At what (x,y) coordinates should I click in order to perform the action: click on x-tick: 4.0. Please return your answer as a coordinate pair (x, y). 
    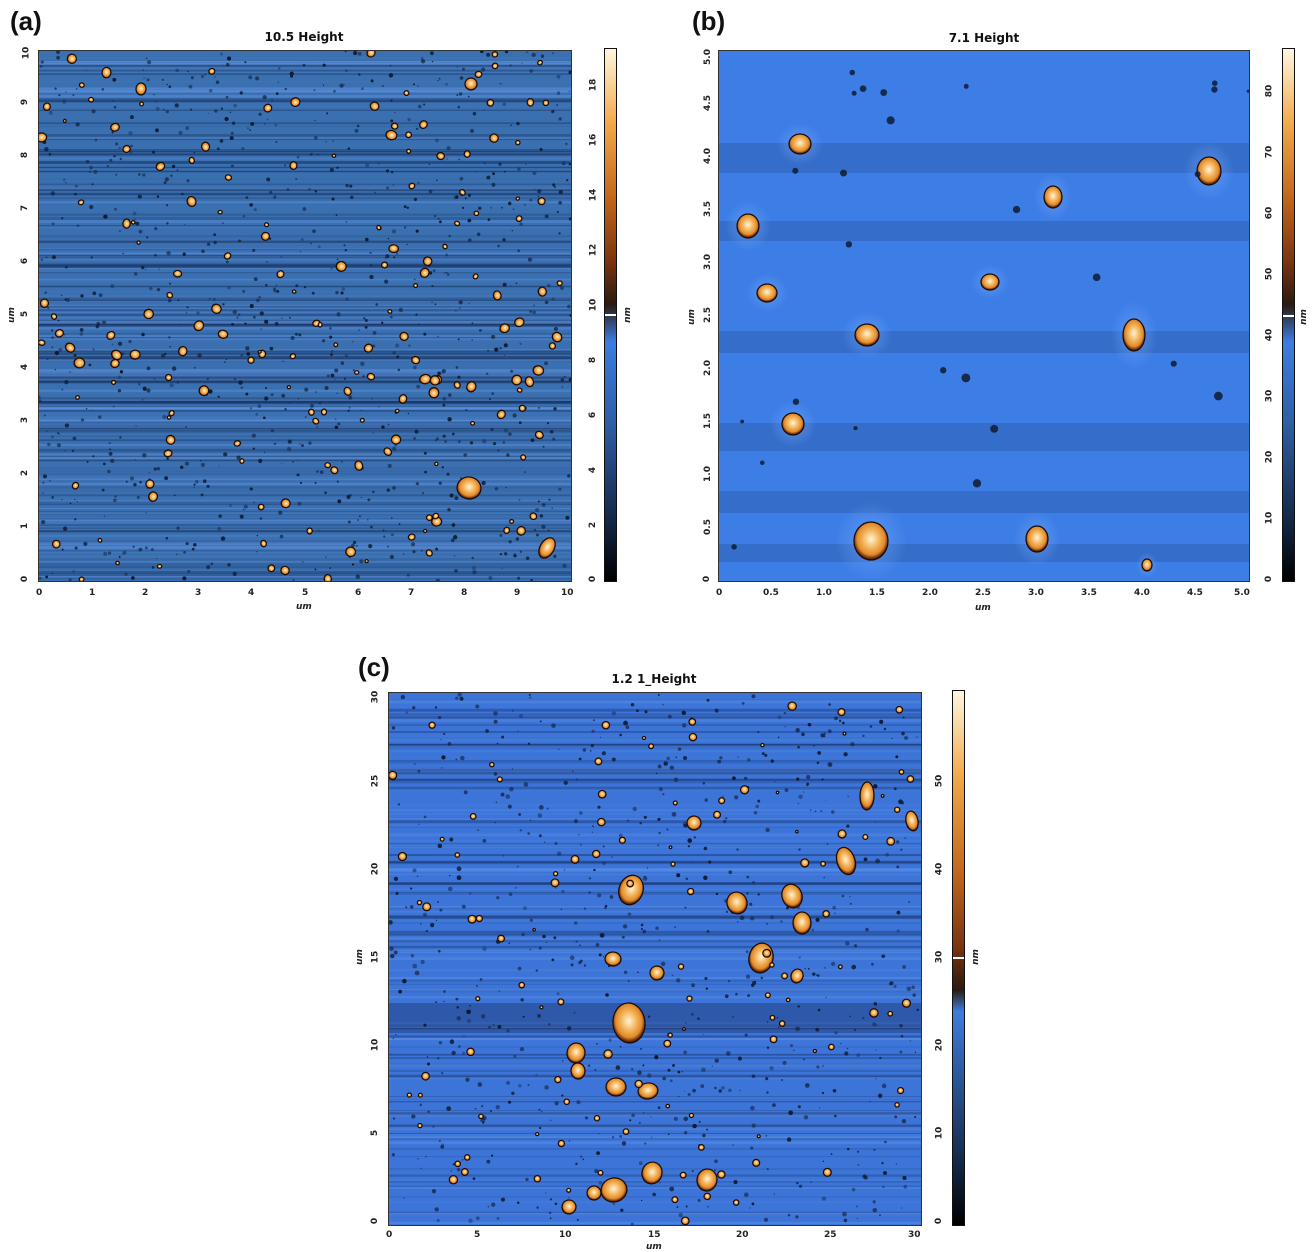
    Looking at the image, I should click on (1142, 593).